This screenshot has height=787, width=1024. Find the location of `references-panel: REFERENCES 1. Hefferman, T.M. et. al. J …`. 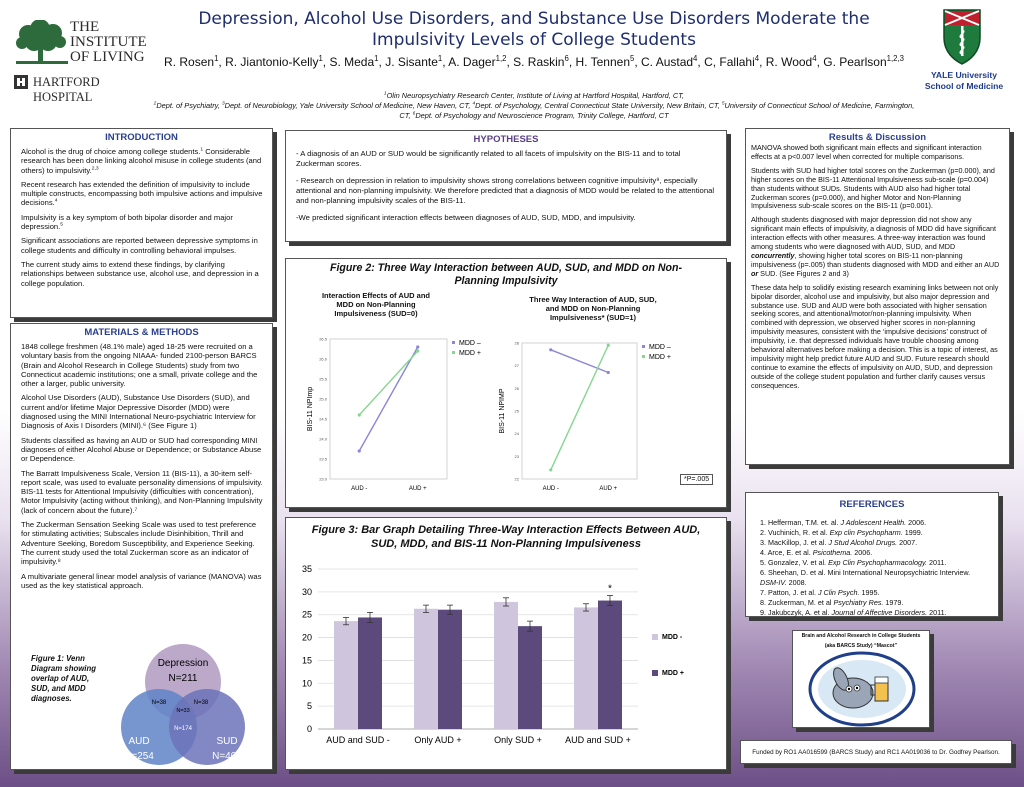

references-panel: REFERENCES 1. Hefferman, T.M. et. al. J … is located at coordinates (872, 554).